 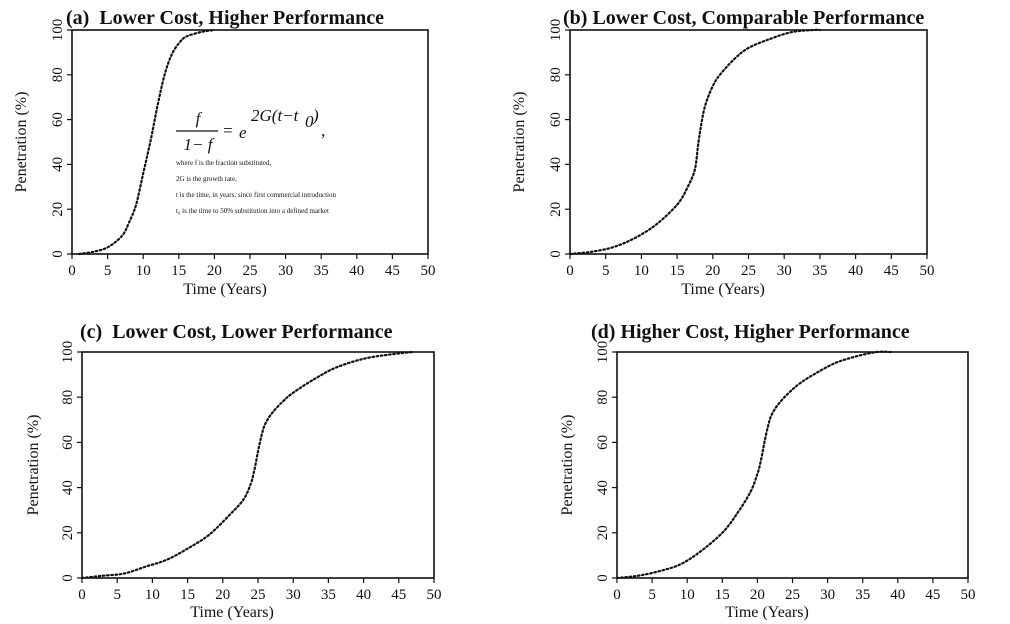 I want to click on equation-numerator: f, so click(x=199, y=118).